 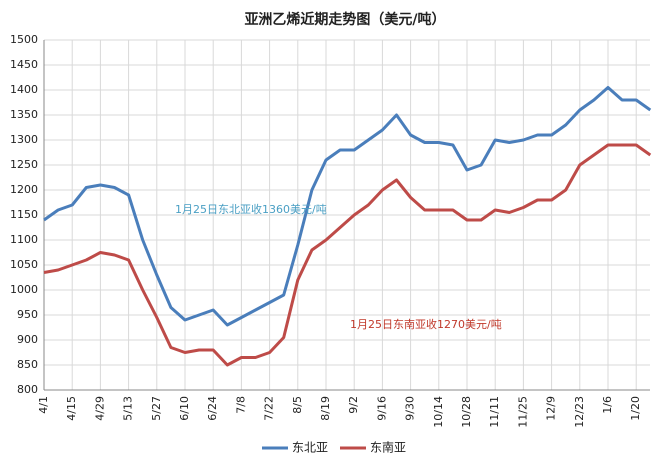 I want to click on y-tick-label: 1200, so click(x=24, y=189).